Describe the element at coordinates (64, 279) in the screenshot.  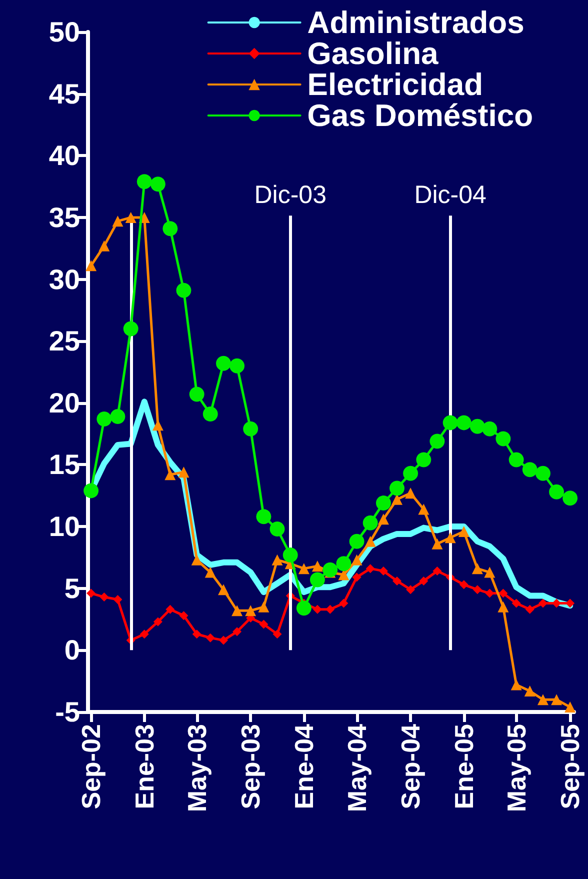
I see `y-tick-label: 30` at that location.